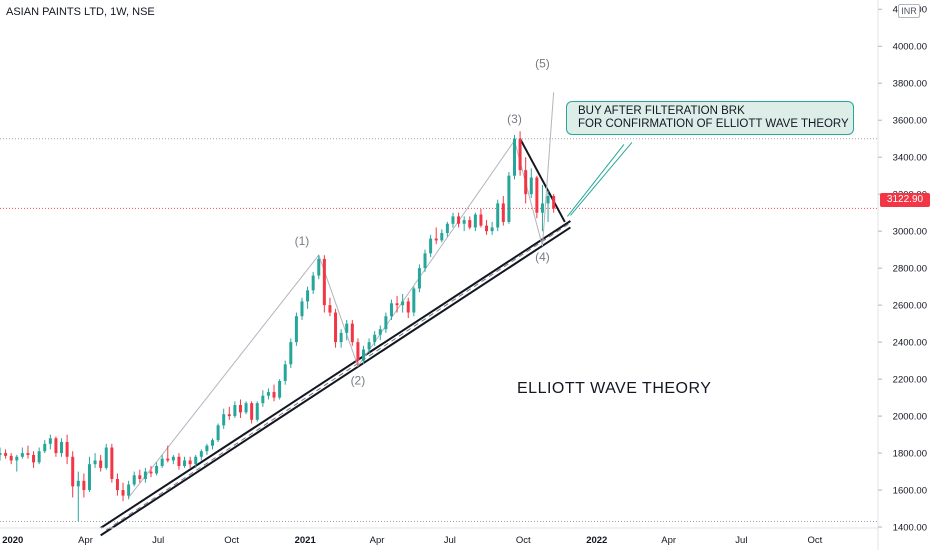  I want to click on price-tick-label: 3600.00, so click(910, 121).